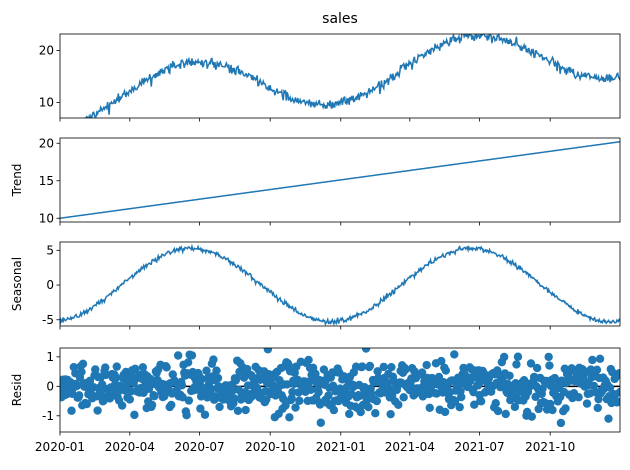  I want to click on observed-ytick-label-0: 10, so click(46, 102).